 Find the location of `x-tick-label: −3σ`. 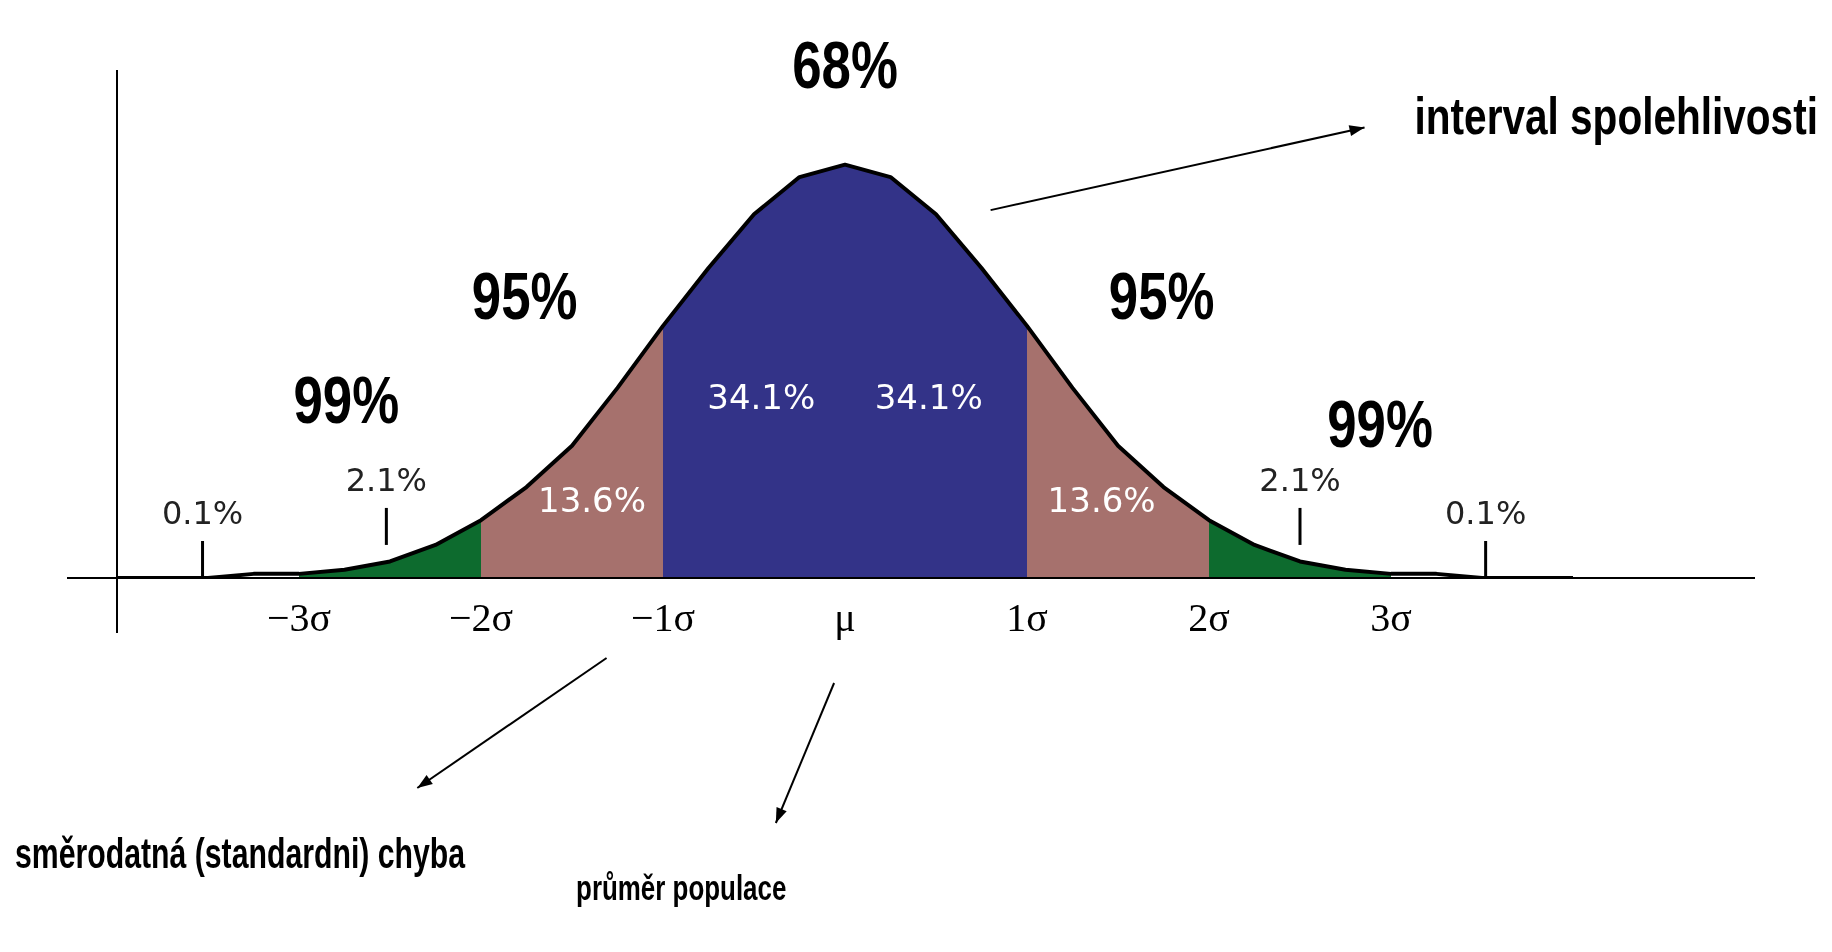

x-tick-label: −3σ is located at coordinates (299, 617).